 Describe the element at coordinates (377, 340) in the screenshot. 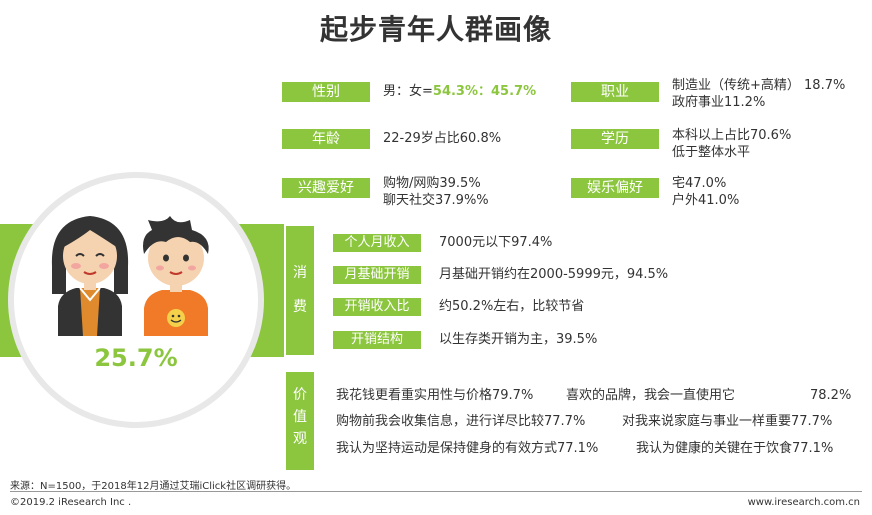

I see `consumption-item-label: 开销结构` at that location.